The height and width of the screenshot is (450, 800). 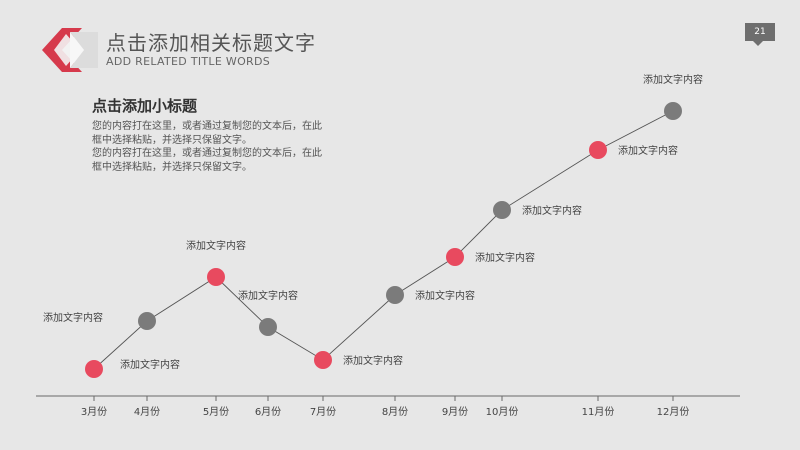 I want to click on page-title: 点击添加相关标题文字, so click(x=211, y=43).